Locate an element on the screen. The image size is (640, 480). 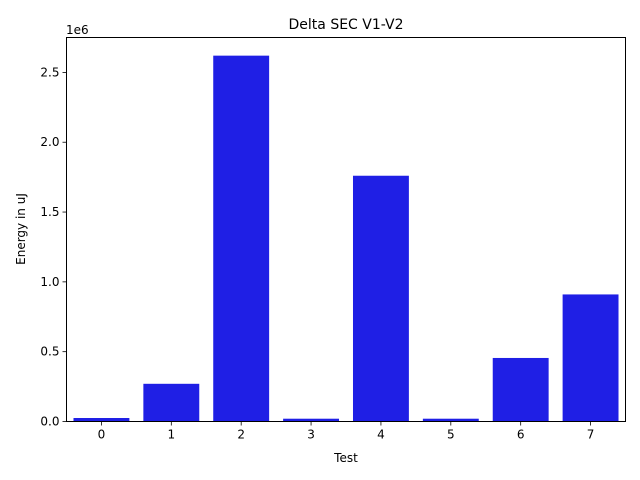
x-tick-label-1: 1 is located at coordinates (171, 435).